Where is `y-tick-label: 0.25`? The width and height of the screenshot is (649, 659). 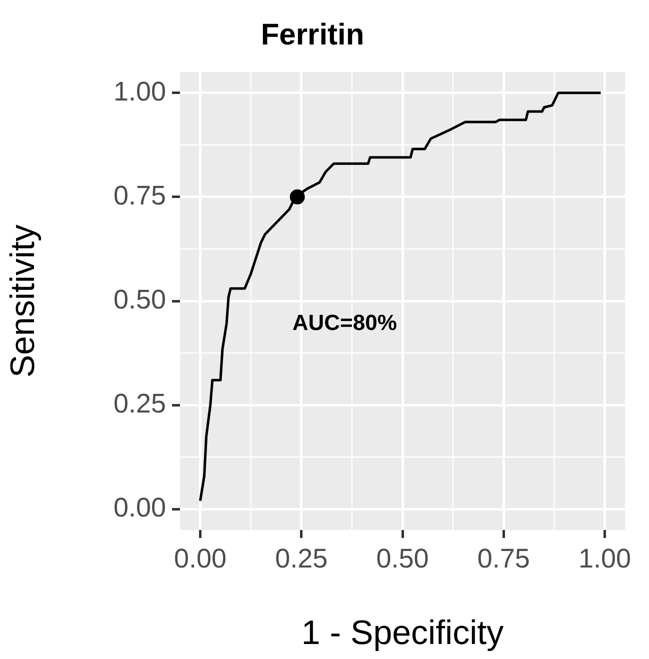 y-tick-label: 0.25 is located at coordinates (139, 403).